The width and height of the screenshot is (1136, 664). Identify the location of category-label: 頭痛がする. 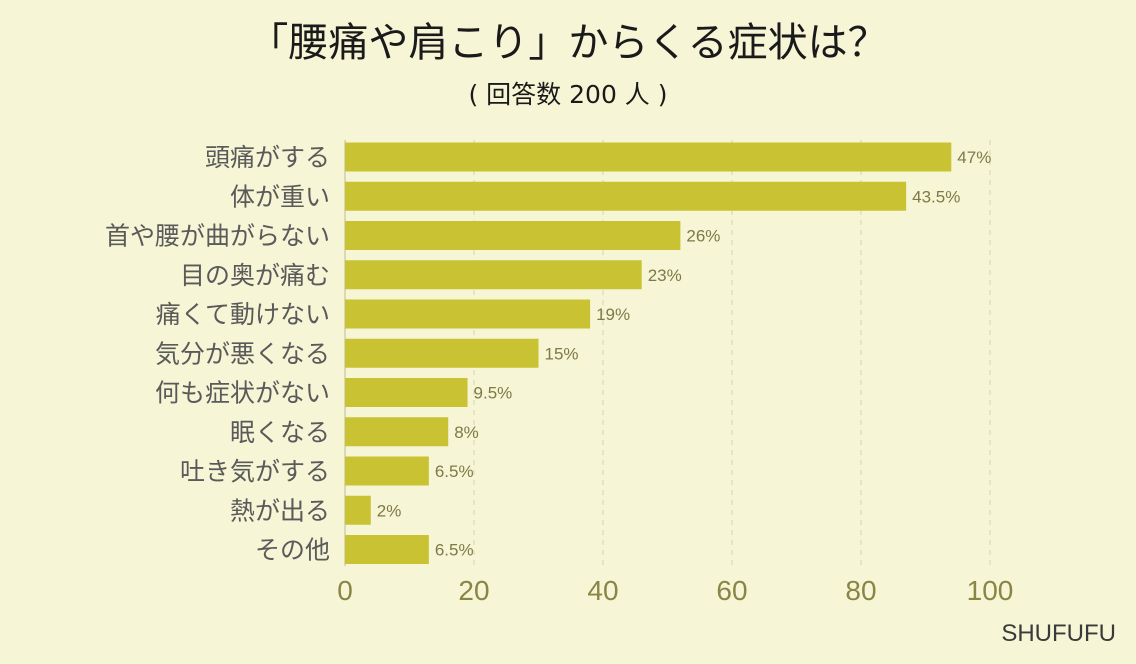
(267, 157).